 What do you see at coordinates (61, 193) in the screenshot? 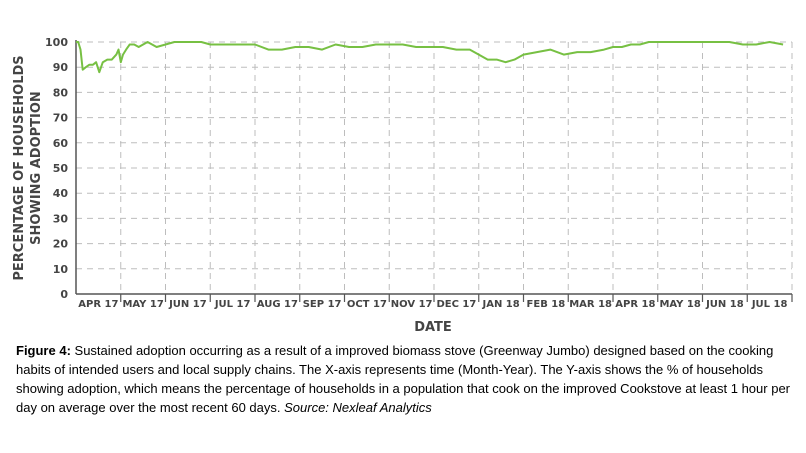
I see `y-tick-label: 40` at bounding box center [61, 193].